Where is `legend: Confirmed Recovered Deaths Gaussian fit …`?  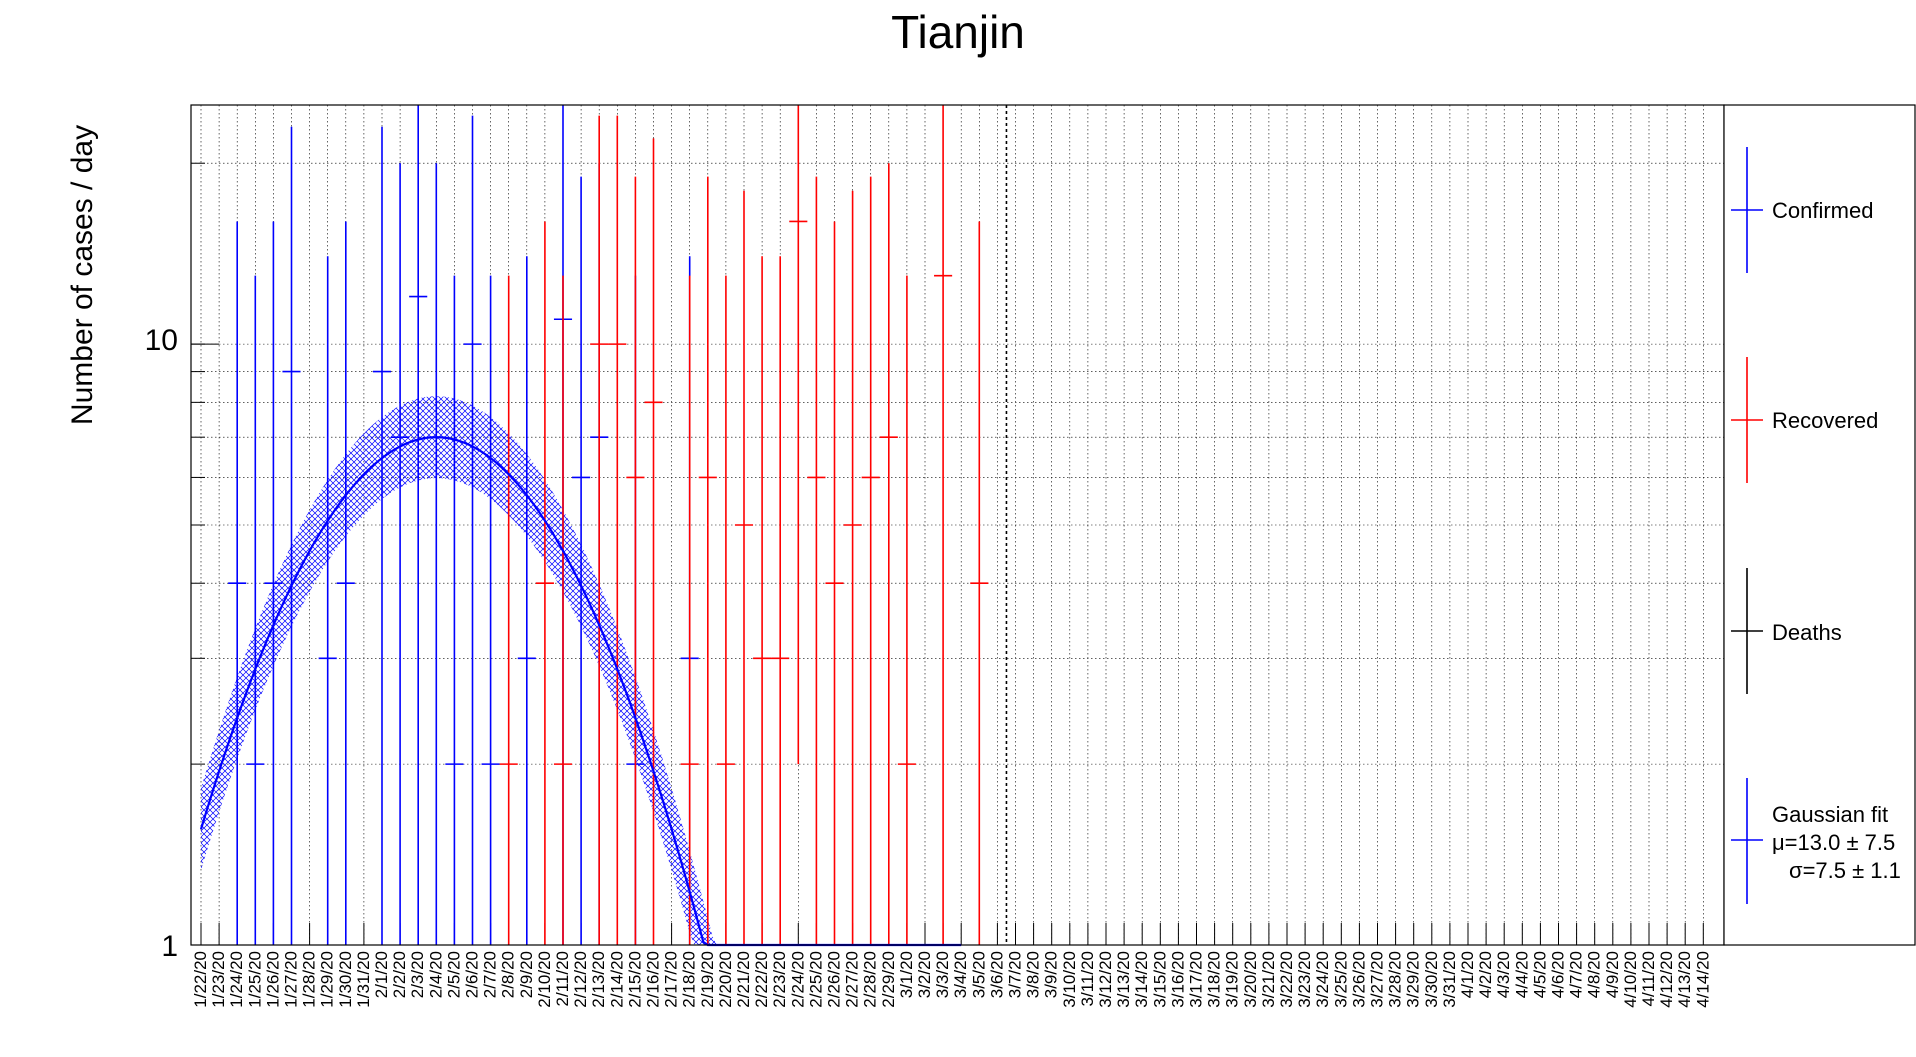 legend: Confirmed Recovered Deaths Gaussian fit … is located at coordinates (1819, 525).